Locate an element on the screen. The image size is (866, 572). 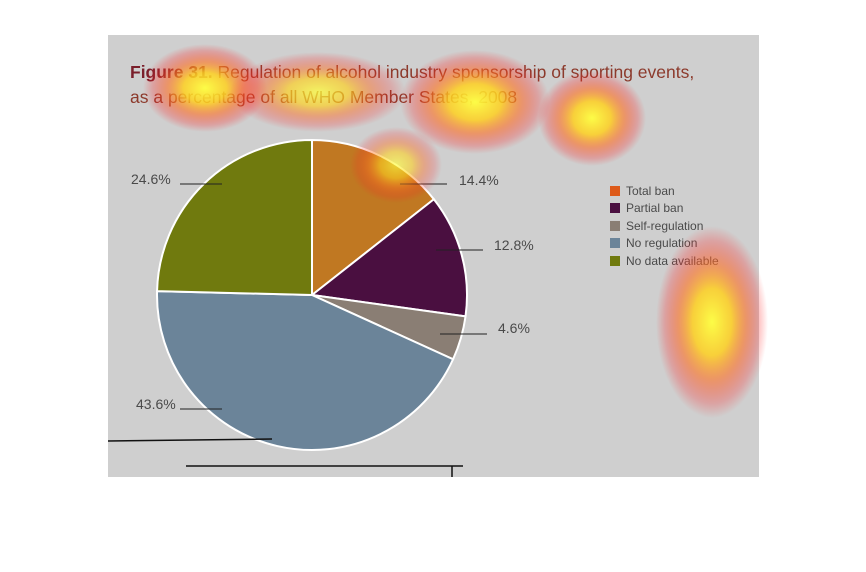
legend-label: No regulation is located at coordinates (662, 243).